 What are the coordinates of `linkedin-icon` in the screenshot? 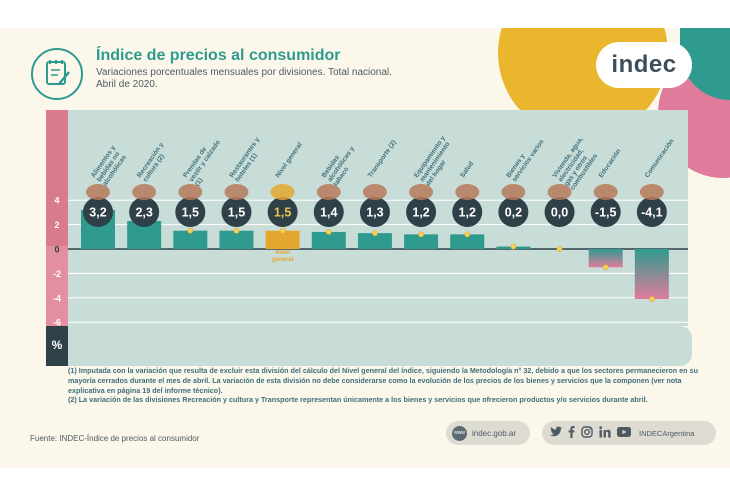 It's located at (605, 433).